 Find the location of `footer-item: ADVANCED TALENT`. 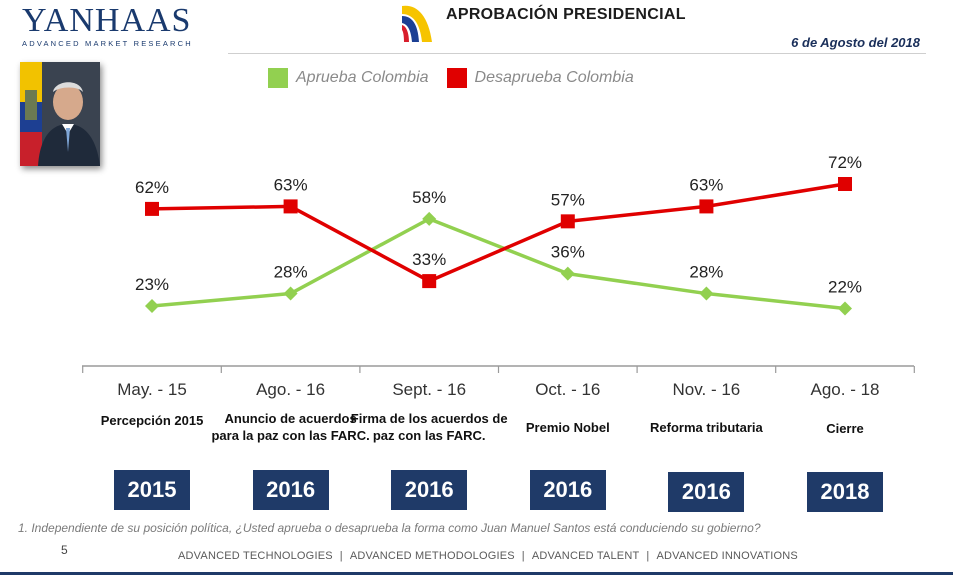

footer-item: ADVANCED TALENT is located at coordinates (585, 556).